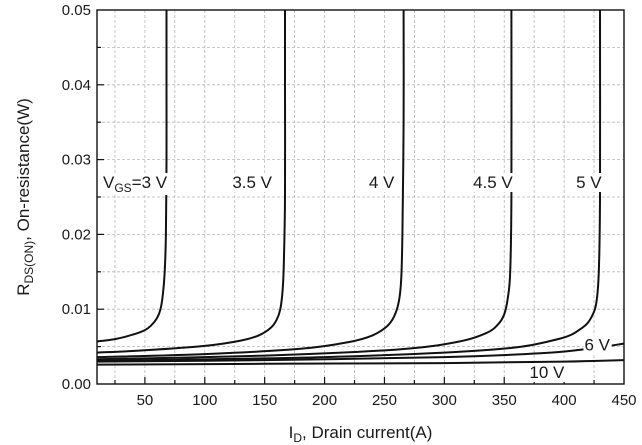 The image size is (642, 445). What do you see at coordinates (150, 182) in the screenshot?
I see `curve-label-rest: =3 V` at bounding box center [150, 182].